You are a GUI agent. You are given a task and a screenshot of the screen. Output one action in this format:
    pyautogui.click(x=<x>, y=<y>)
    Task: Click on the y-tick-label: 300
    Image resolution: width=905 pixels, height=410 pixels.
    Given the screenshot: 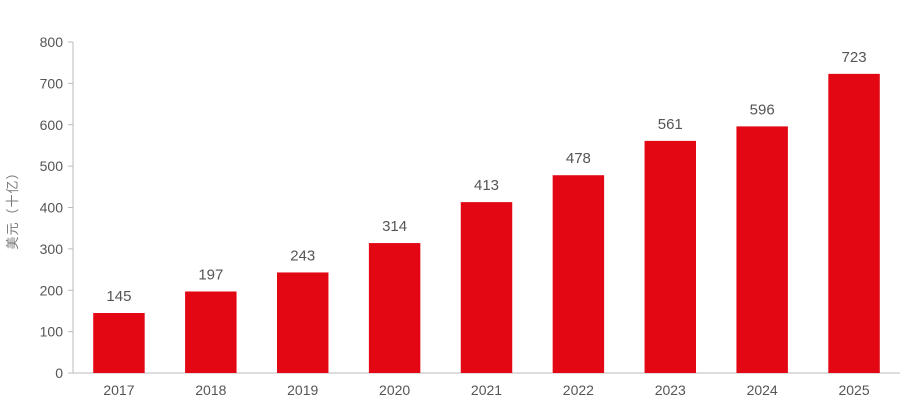 What is the action you would take?
    pyautogui.click(x=52, y=249)
    